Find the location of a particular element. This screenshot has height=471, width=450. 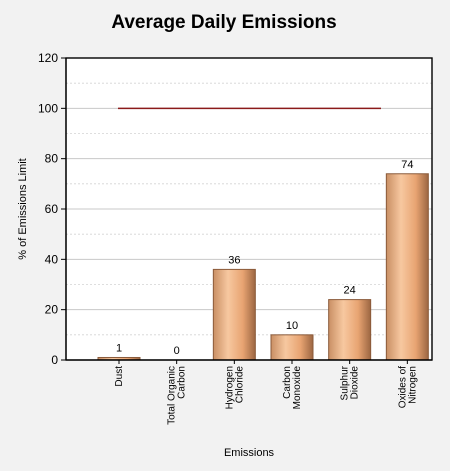

category-label: Oxides of Nitrogen is located at coordinates (407, 387).